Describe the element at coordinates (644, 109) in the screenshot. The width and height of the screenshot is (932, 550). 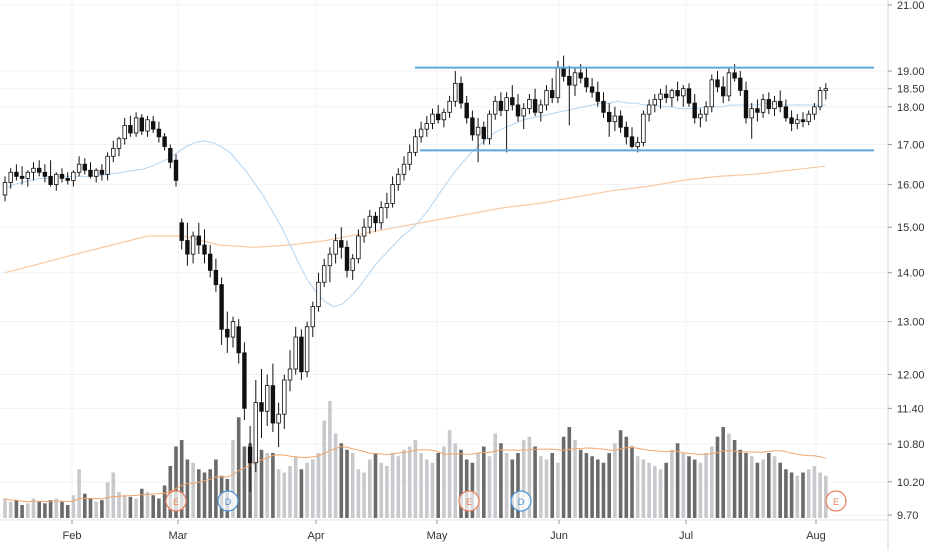
I see `trading-range-channel` at that location.